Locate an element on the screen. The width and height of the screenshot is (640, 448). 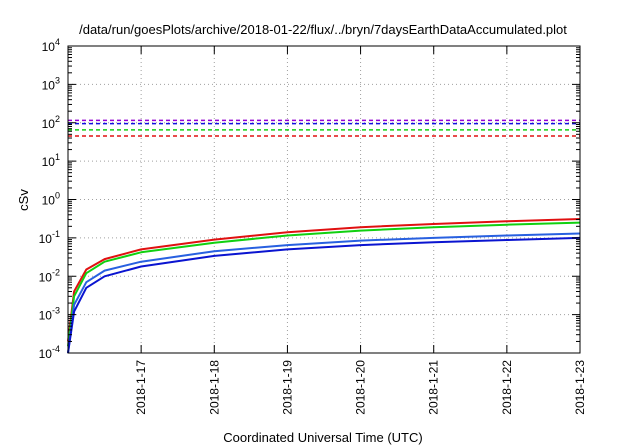
y-tick-label: 10⁴ is located at coordinates (51, 45).